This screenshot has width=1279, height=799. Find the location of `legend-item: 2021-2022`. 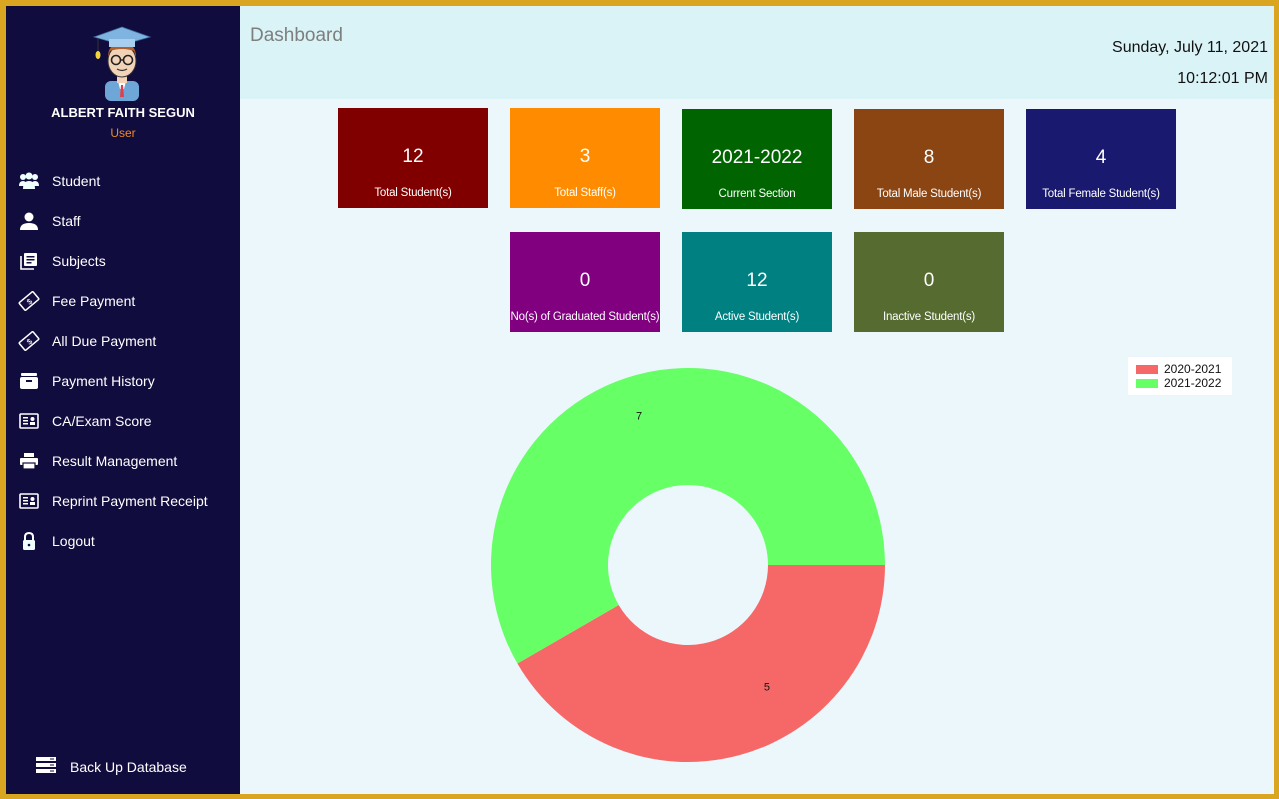

legend-item: 2021-2022 is located at coordinates (1178, 383).